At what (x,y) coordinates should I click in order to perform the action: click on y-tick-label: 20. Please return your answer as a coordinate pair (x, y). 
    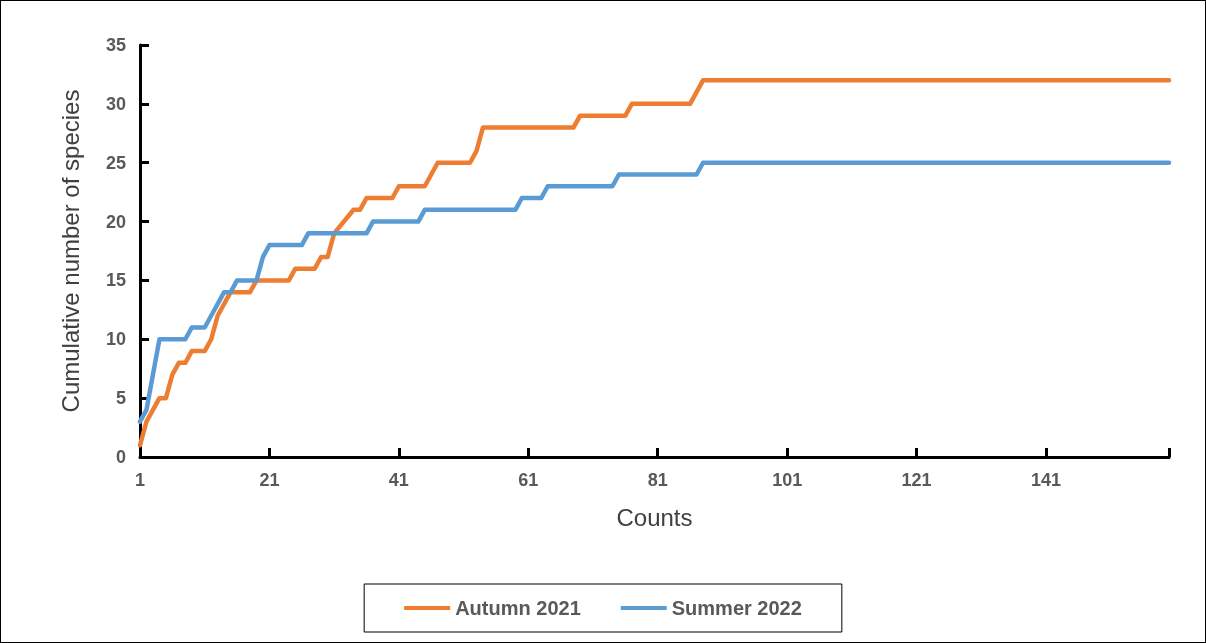
    Looking at the image, I should click on (115, 221).